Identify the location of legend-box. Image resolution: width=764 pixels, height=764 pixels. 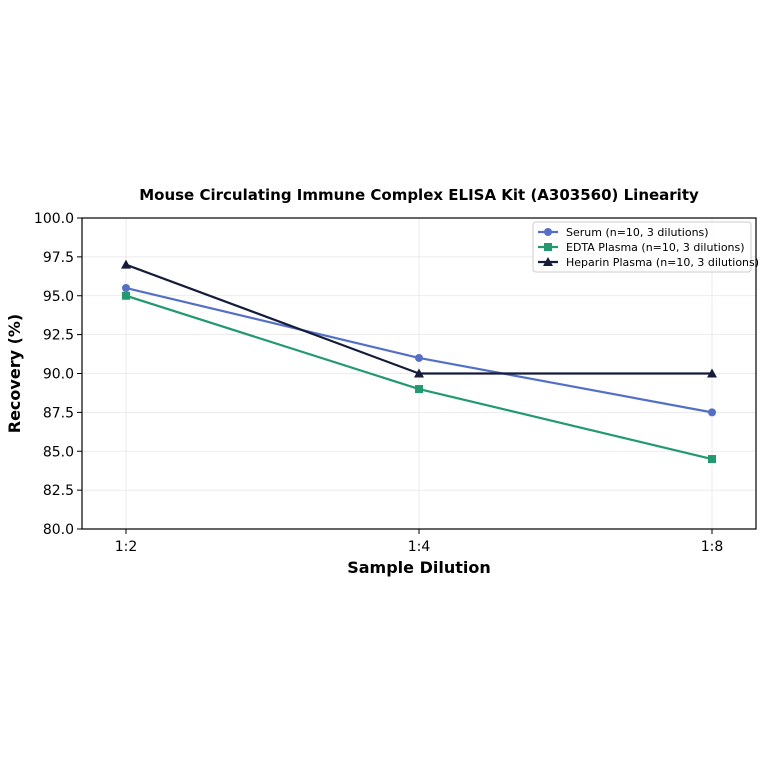
(642, 247).